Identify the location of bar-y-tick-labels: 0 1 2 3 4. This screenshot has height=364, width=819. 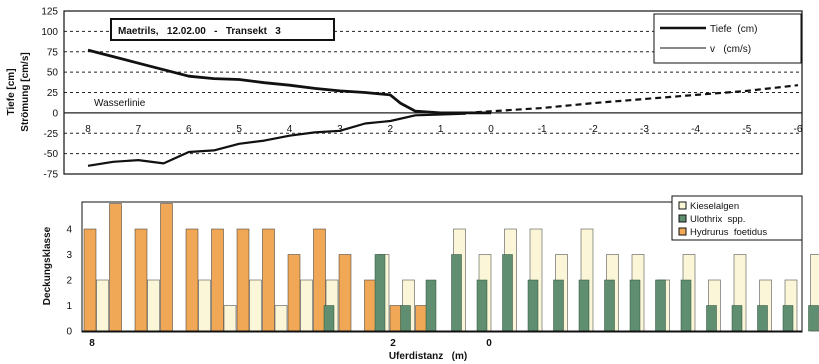
(69, 281).